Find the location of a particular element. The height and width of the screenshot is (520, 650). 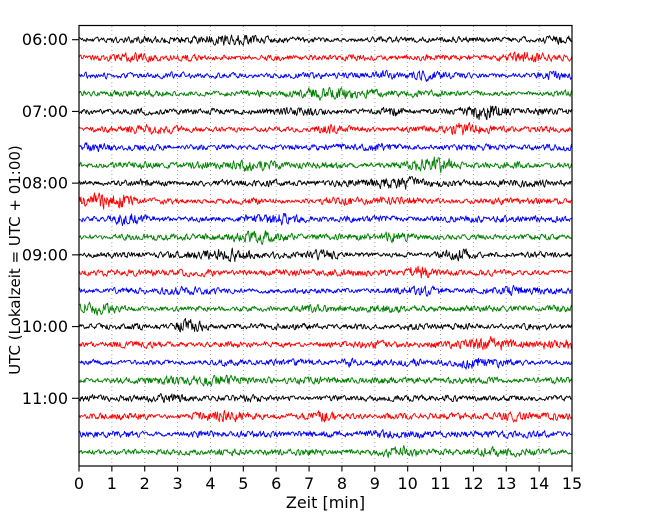

seismogram-trace-07:30 is located at coordinates (325, 147).